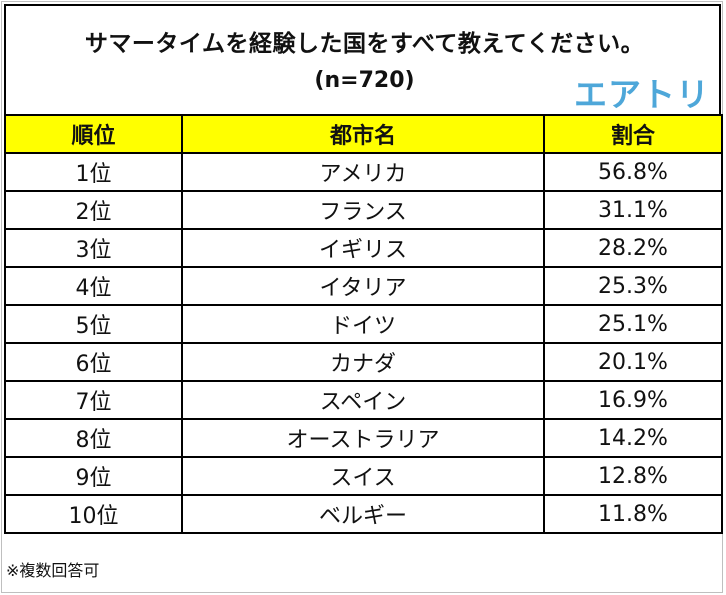  Describe the element at coordinates (633, 400) in the screenshot. I see `percentage-cell: 16.9%` at that location.